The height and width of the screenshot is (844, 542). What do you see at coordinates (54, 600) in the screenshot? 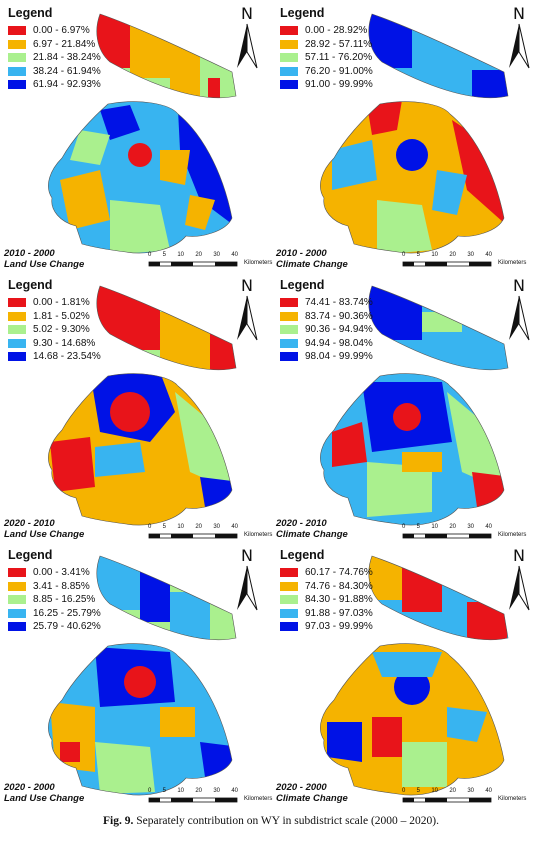
I see `legend-item: 8.85 - 16.25%` at bounding box center [54, 600].